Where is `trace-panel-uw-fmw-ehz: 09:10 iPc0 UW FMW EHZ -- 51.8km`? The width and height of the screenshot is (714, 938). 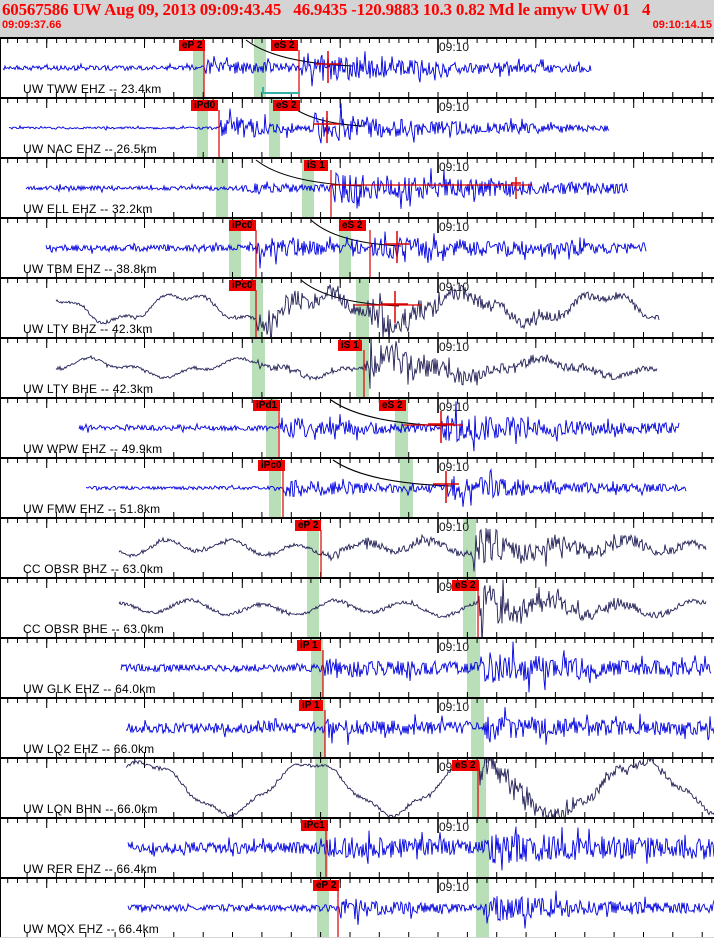 trace-panel-uw-fmw-ehz: 09:10 iPc0 UW FMW EHZ -- 51.8km is located at coordinates (357, 487).